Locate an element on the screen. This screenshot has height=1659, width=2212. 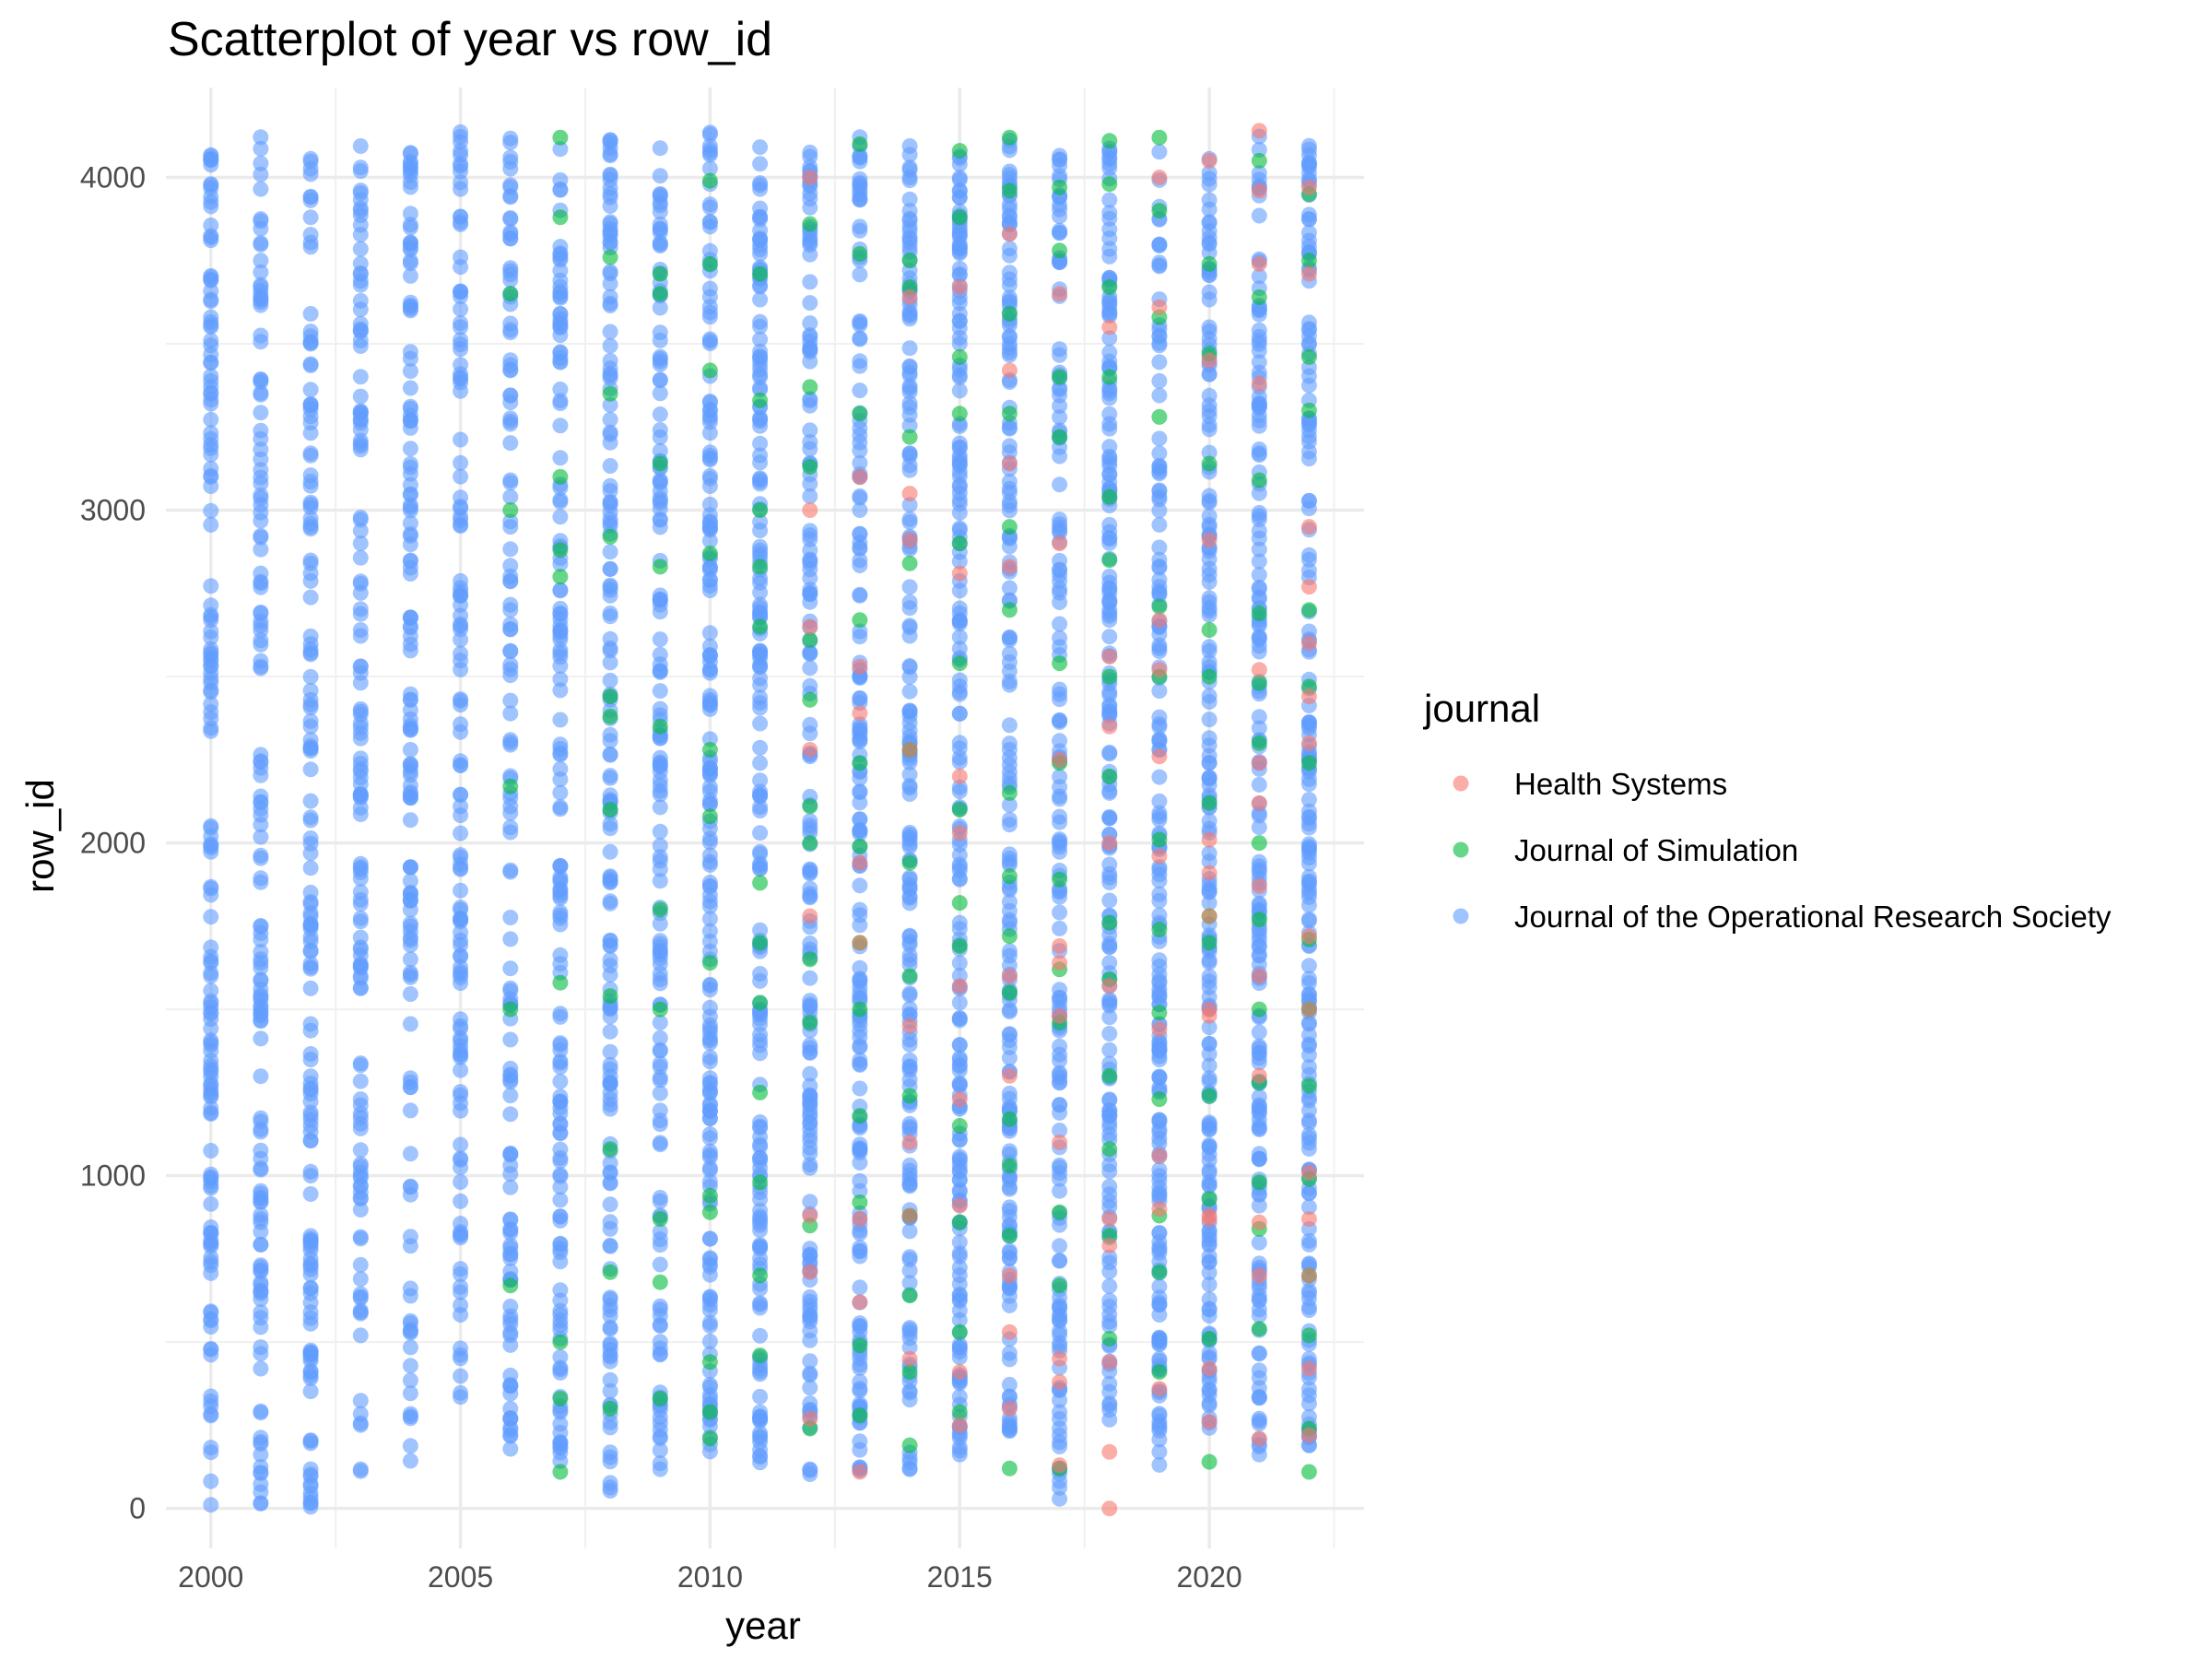
y-tick-label: 0 is located at coordinates (137, 1508).